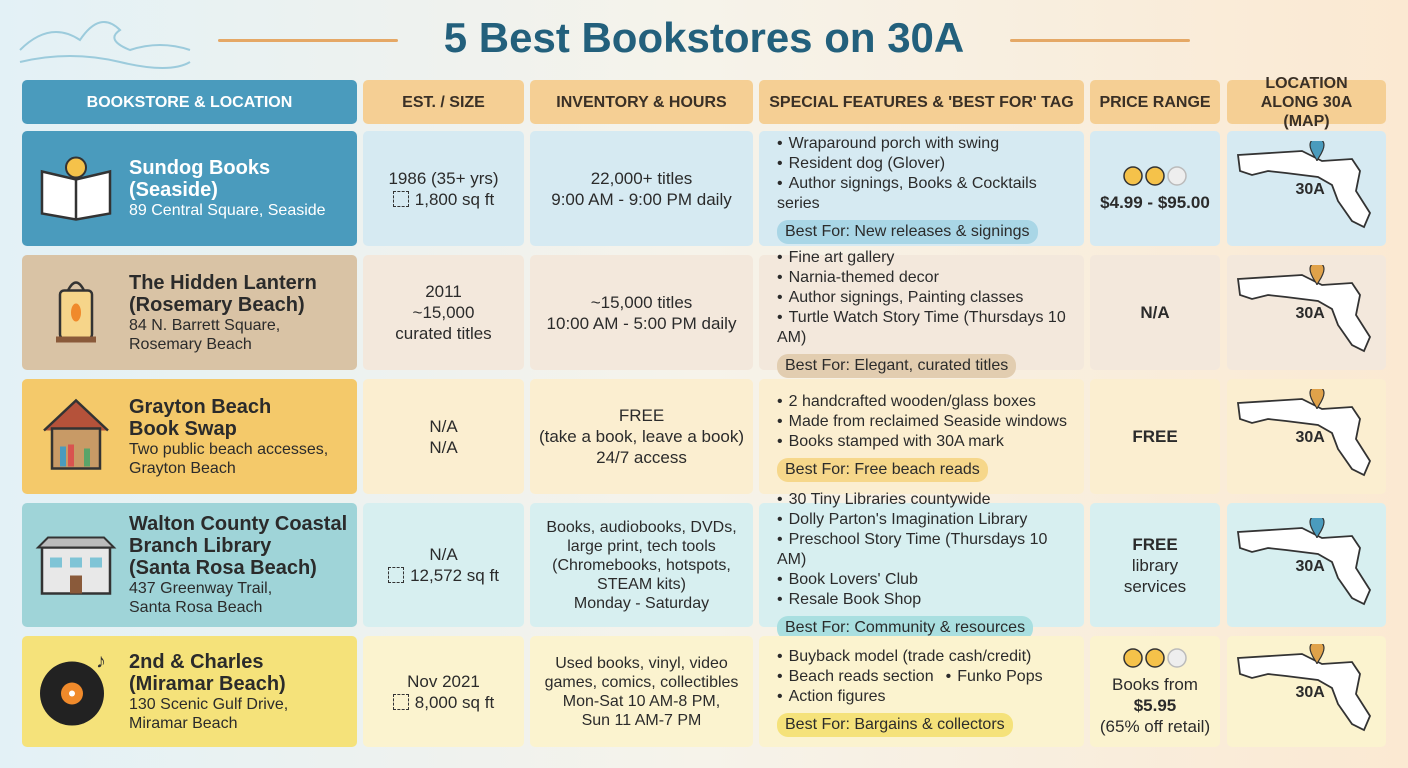 The width and height of the screenshot is (1408, 768). I want to click on inventory-line: Mon-Sat 10 AM-8 PM,, so click(641, 701).